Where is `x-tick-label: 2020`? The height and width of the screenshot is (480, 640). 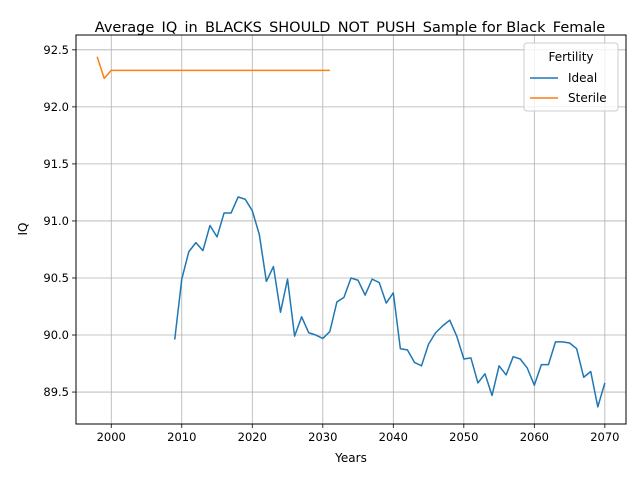
x-tick-label: 2020 is located at coordinates (252, 437).